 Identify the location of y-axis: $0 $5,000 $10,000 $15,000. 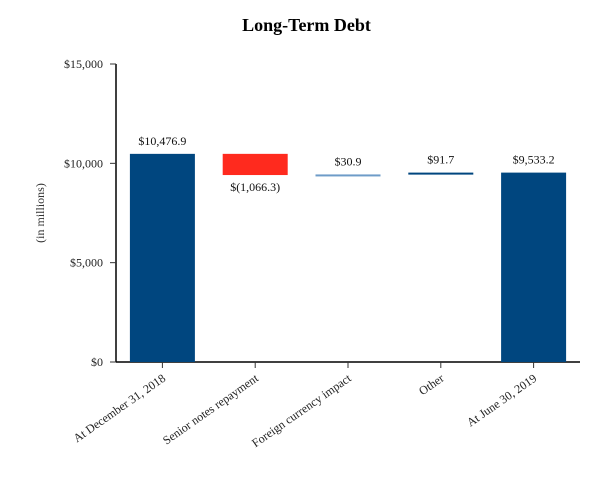
(90, 213).